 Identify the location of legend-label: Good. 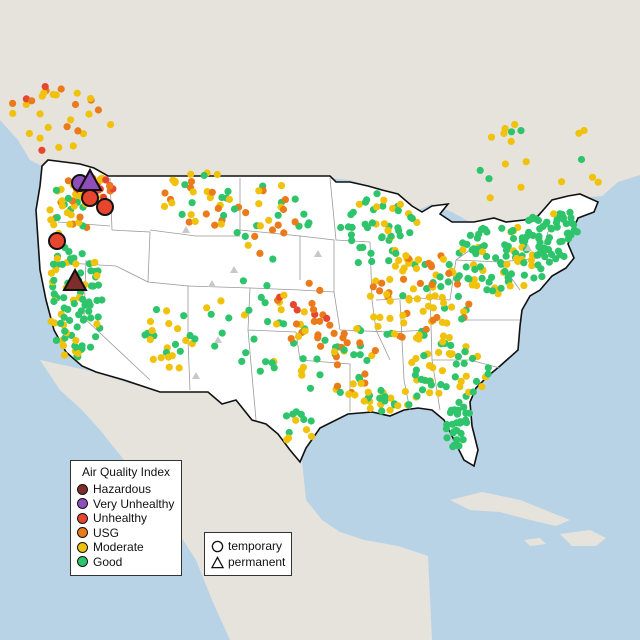
(108, 561).